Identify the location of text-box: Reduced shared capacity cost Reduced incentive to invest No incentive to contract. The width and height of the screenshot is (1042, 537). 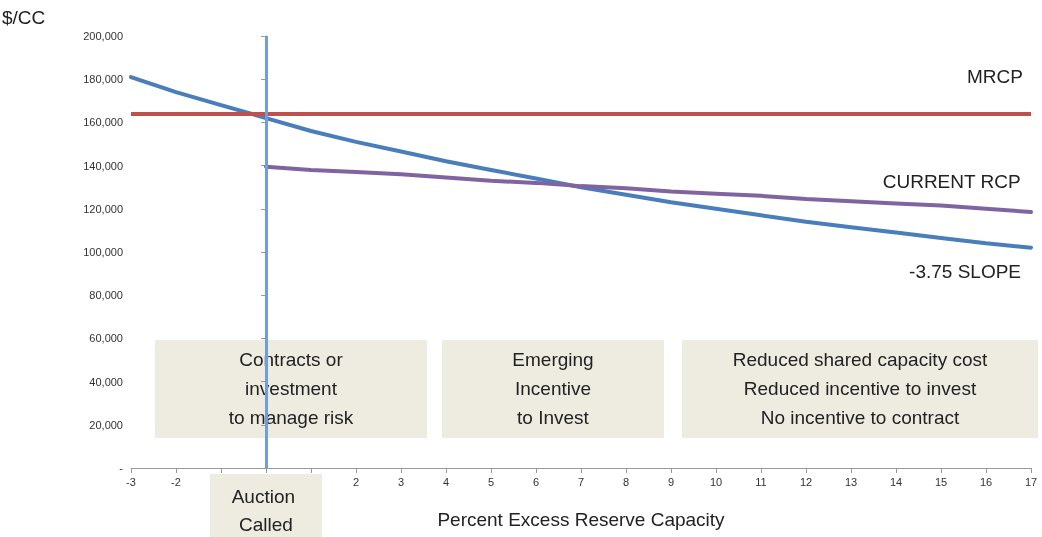
(860, 389).